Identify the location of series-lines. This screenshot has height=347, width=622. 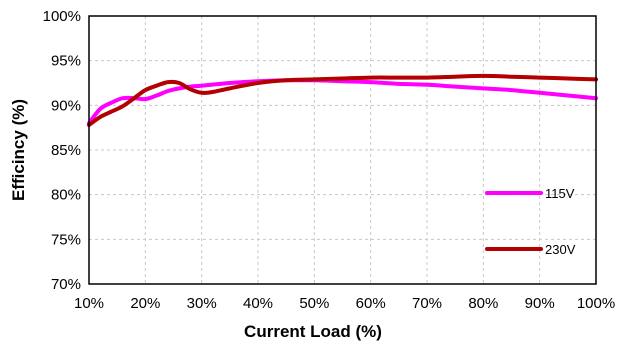
(342, 100).